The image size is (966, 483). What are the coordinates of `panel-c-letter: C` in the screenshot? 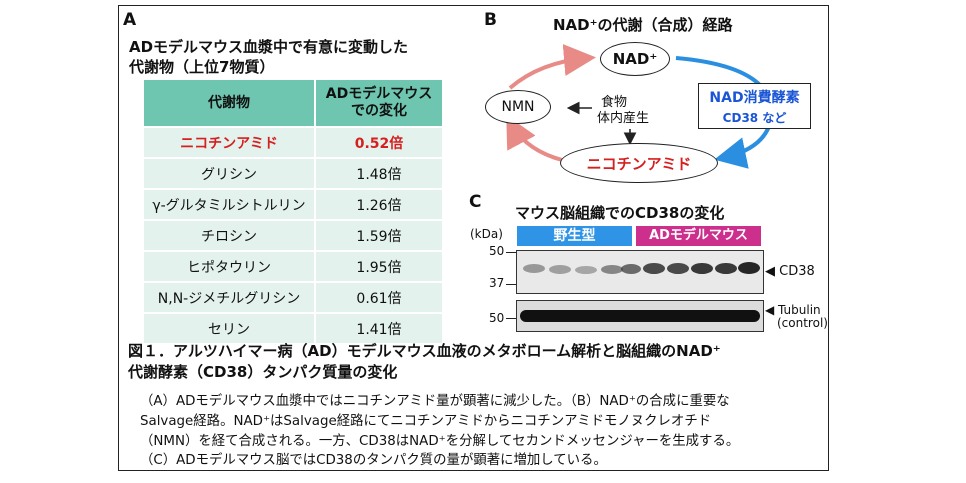 It's located at (475, 202).